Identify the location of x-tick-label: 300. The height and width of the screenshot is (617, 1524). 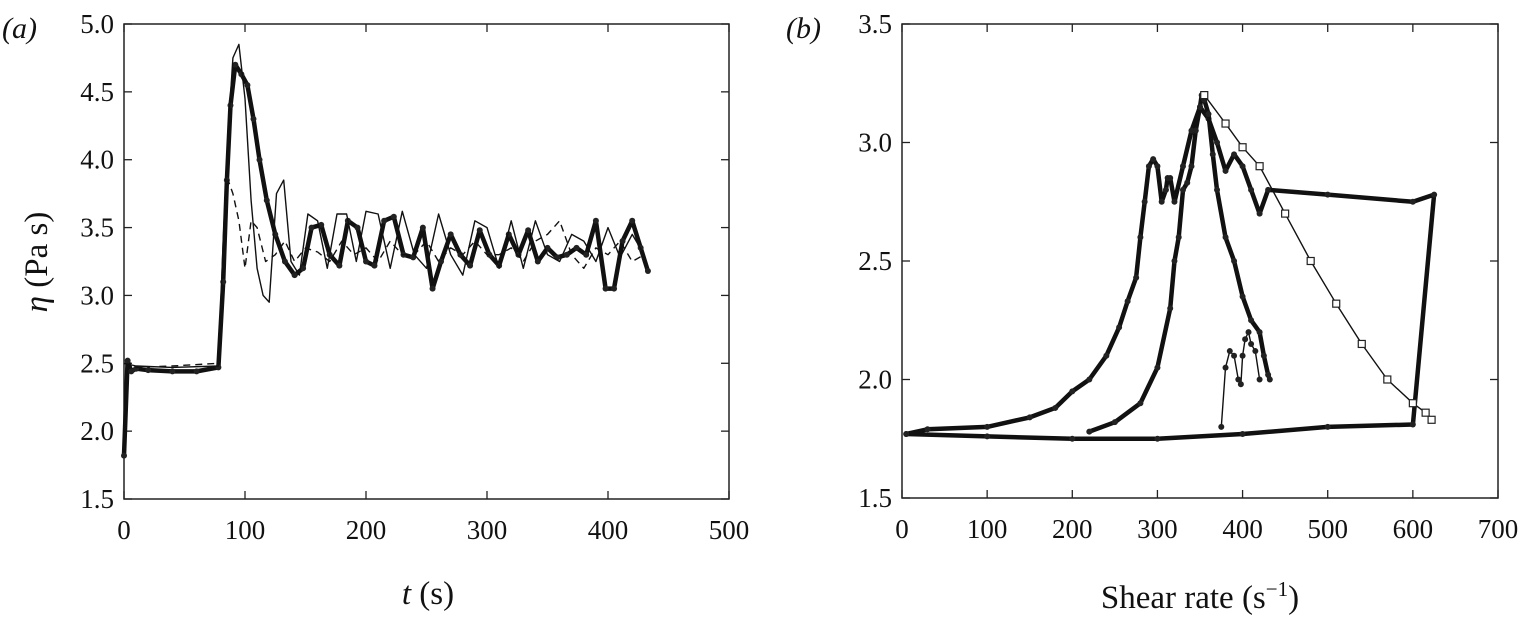
(487, 530).